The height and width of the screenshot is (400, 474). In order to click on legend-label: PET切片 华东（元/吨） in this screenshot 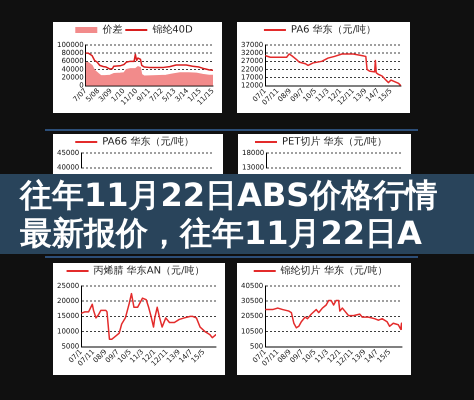, I will do `click(335, 142)`.